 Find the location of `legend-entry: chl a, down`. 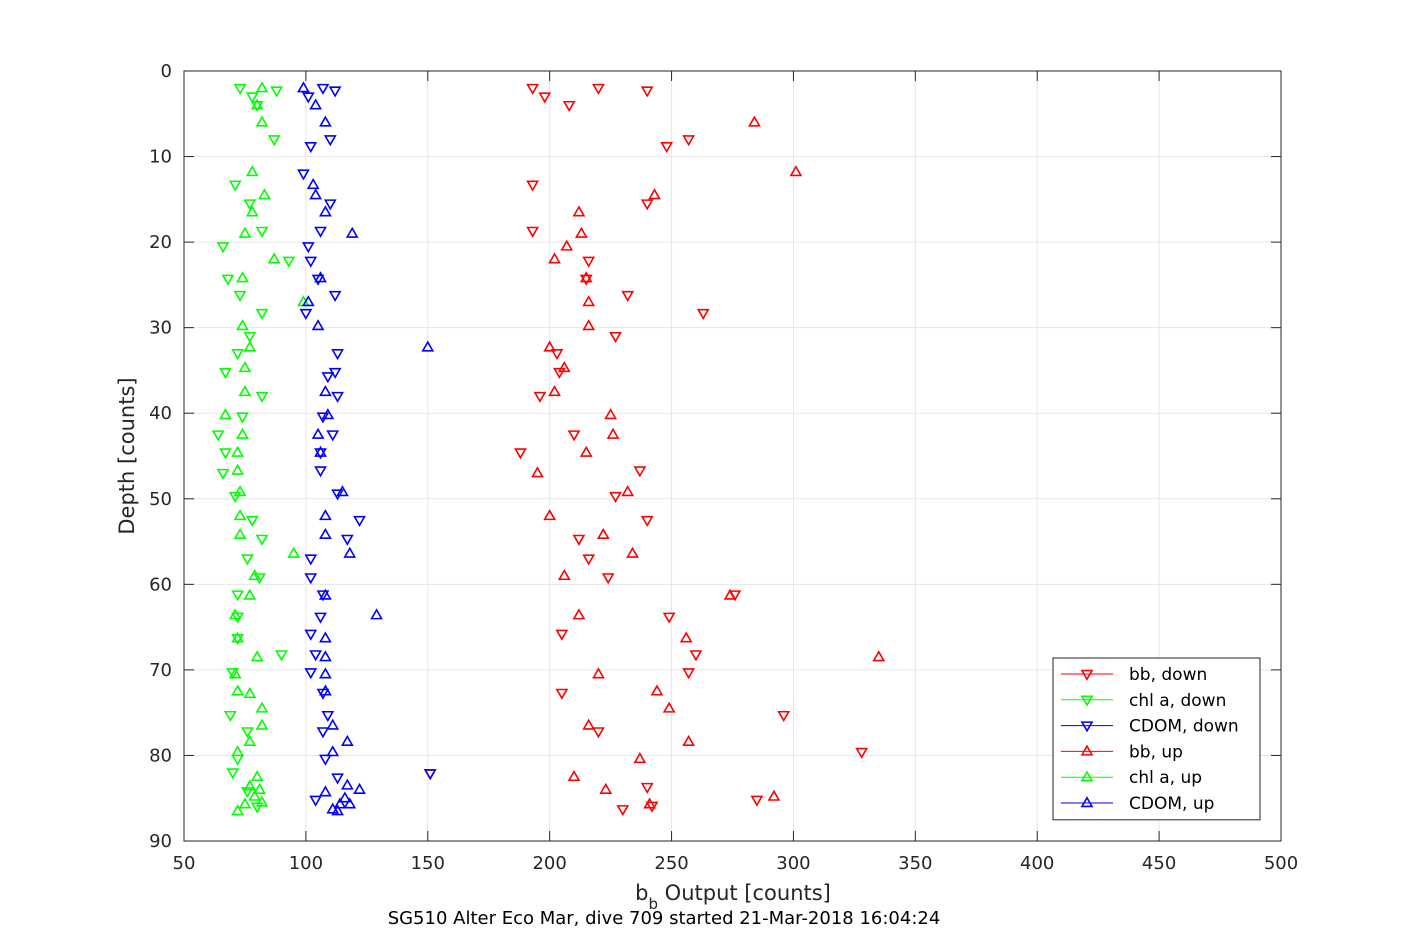

legend-entry: chl a, down is located at coordinates (1143, 701).